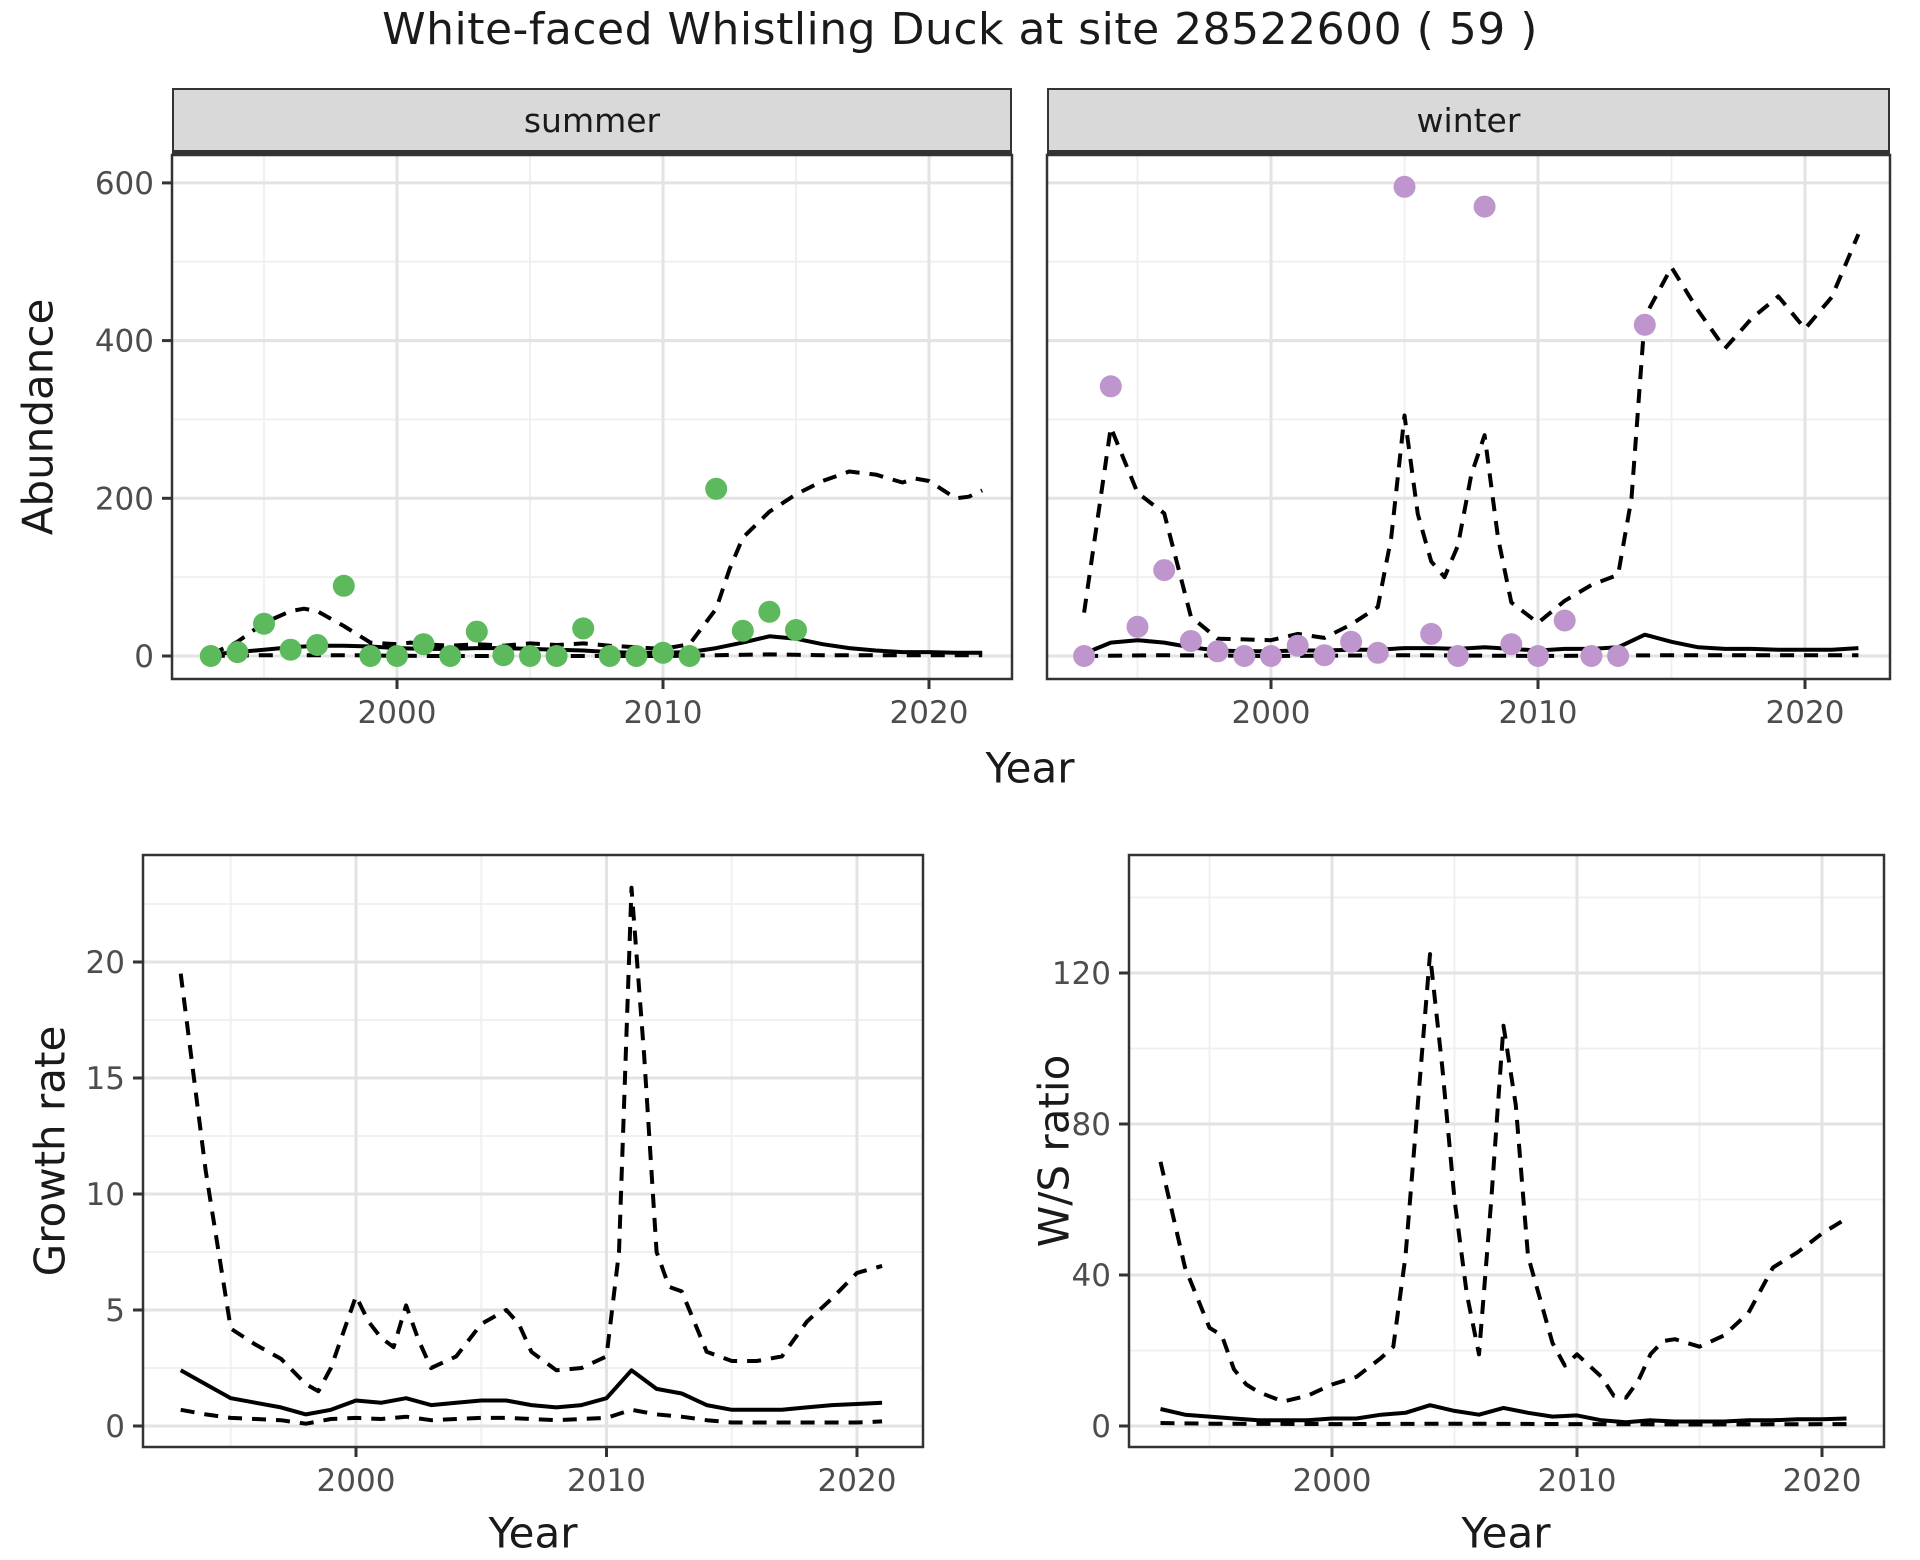 This screenshot has width=1920, height=1560. I want to click on facet-strip-summer-label: summer, so click(592, 120).